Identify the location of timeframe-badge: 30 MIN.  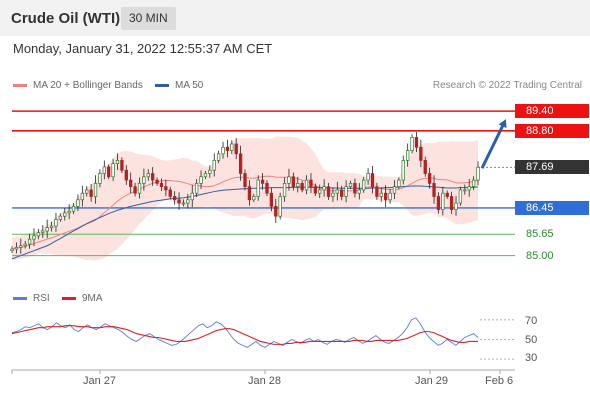
(148, 18).